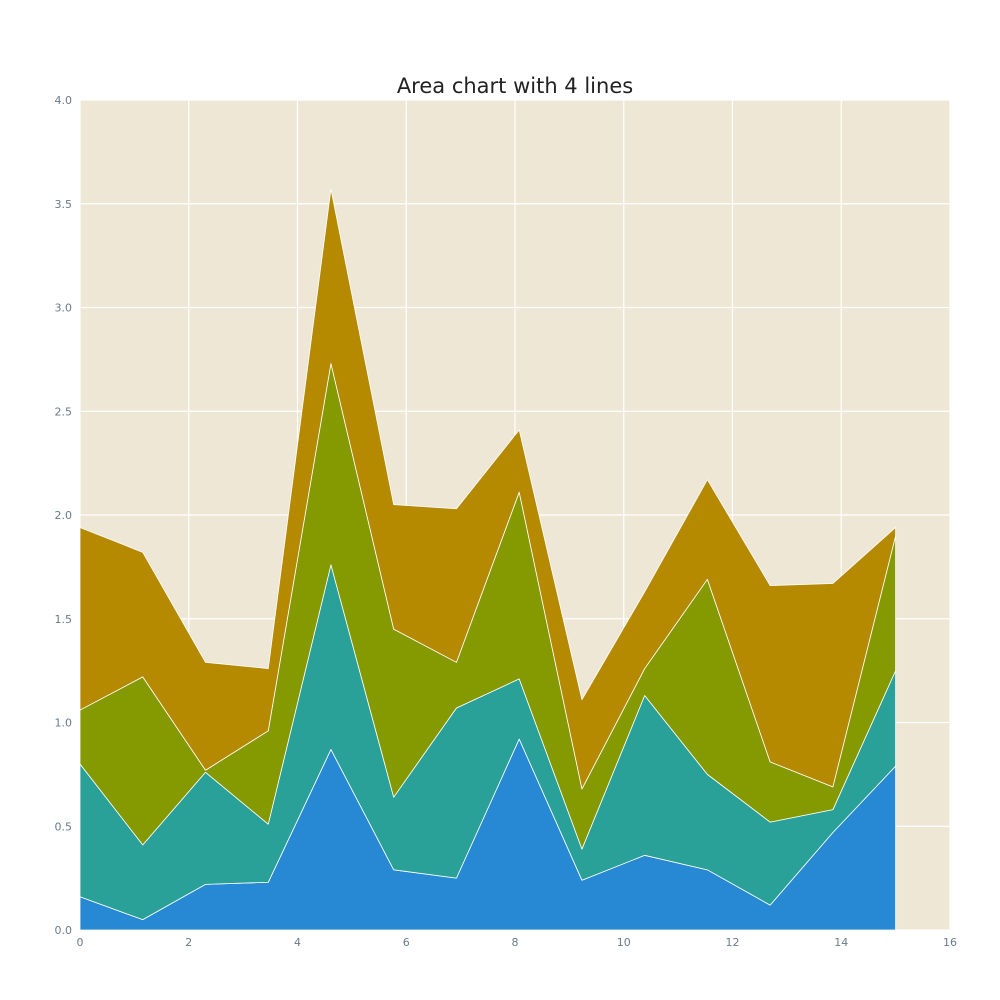 The height and width of the screenshot is (1000, 1000). I want to click on y-tick-label: 0.0, so click(64, 930).